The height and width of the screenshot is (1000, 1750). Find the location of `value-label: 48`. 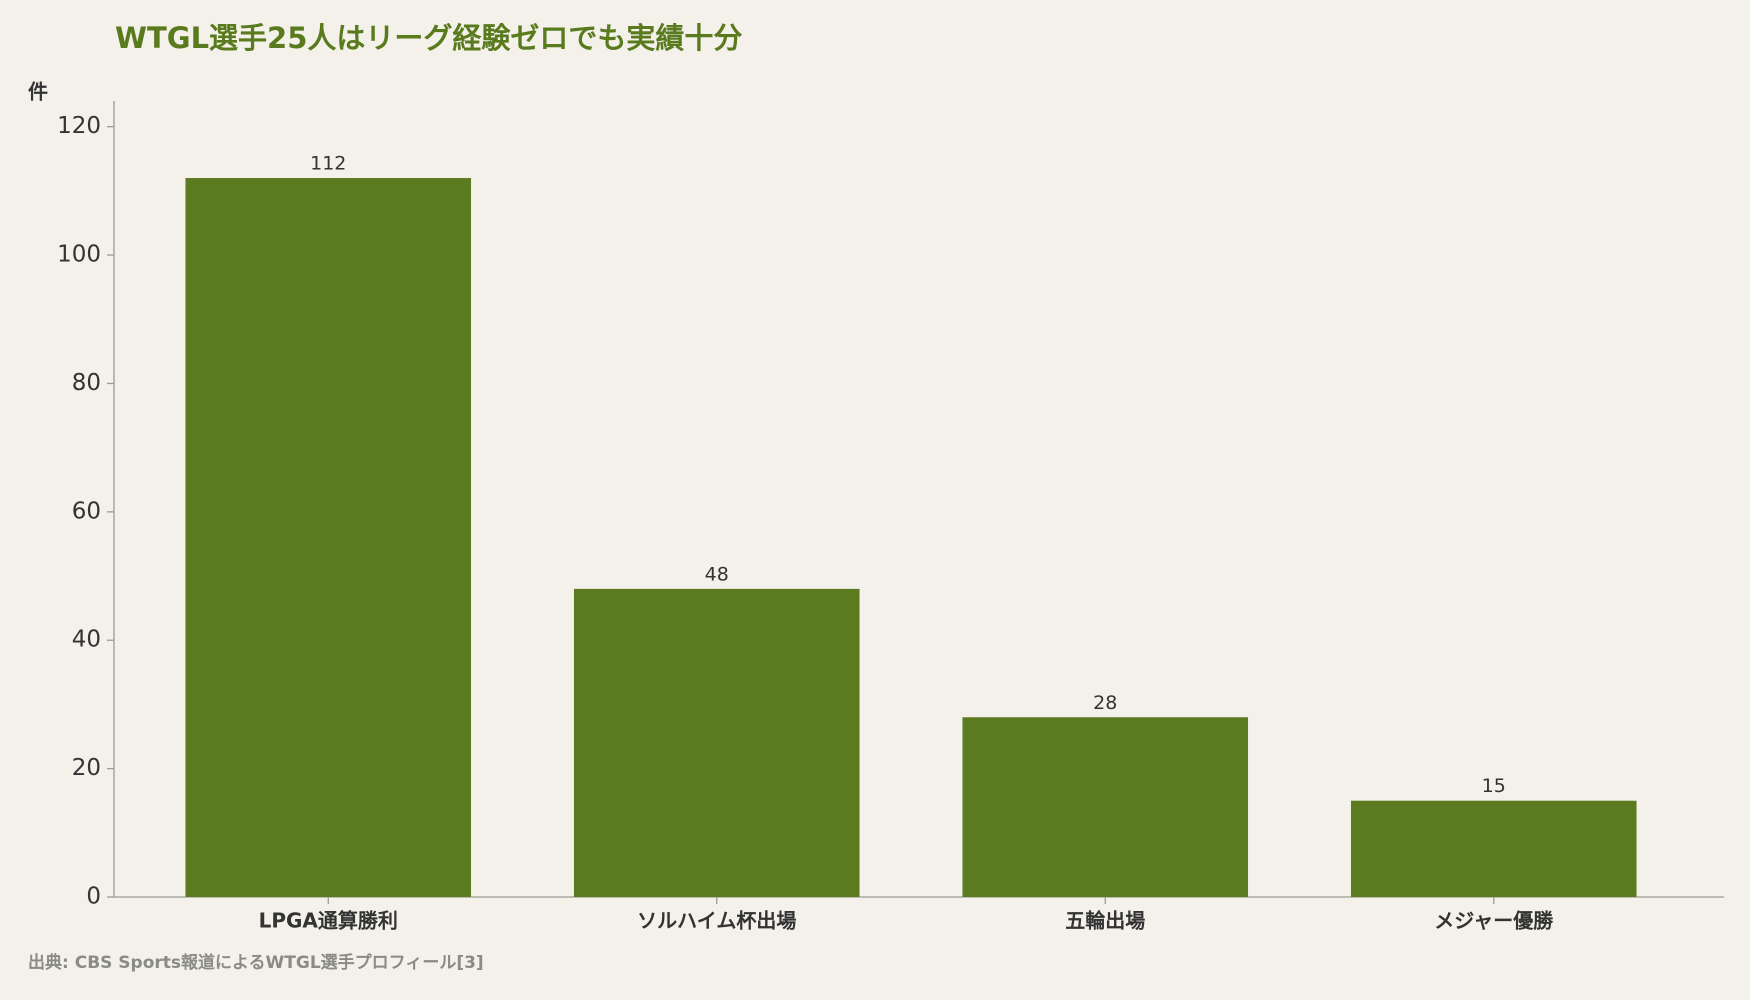

value-label: 48 is located at coordinates (717, 574).